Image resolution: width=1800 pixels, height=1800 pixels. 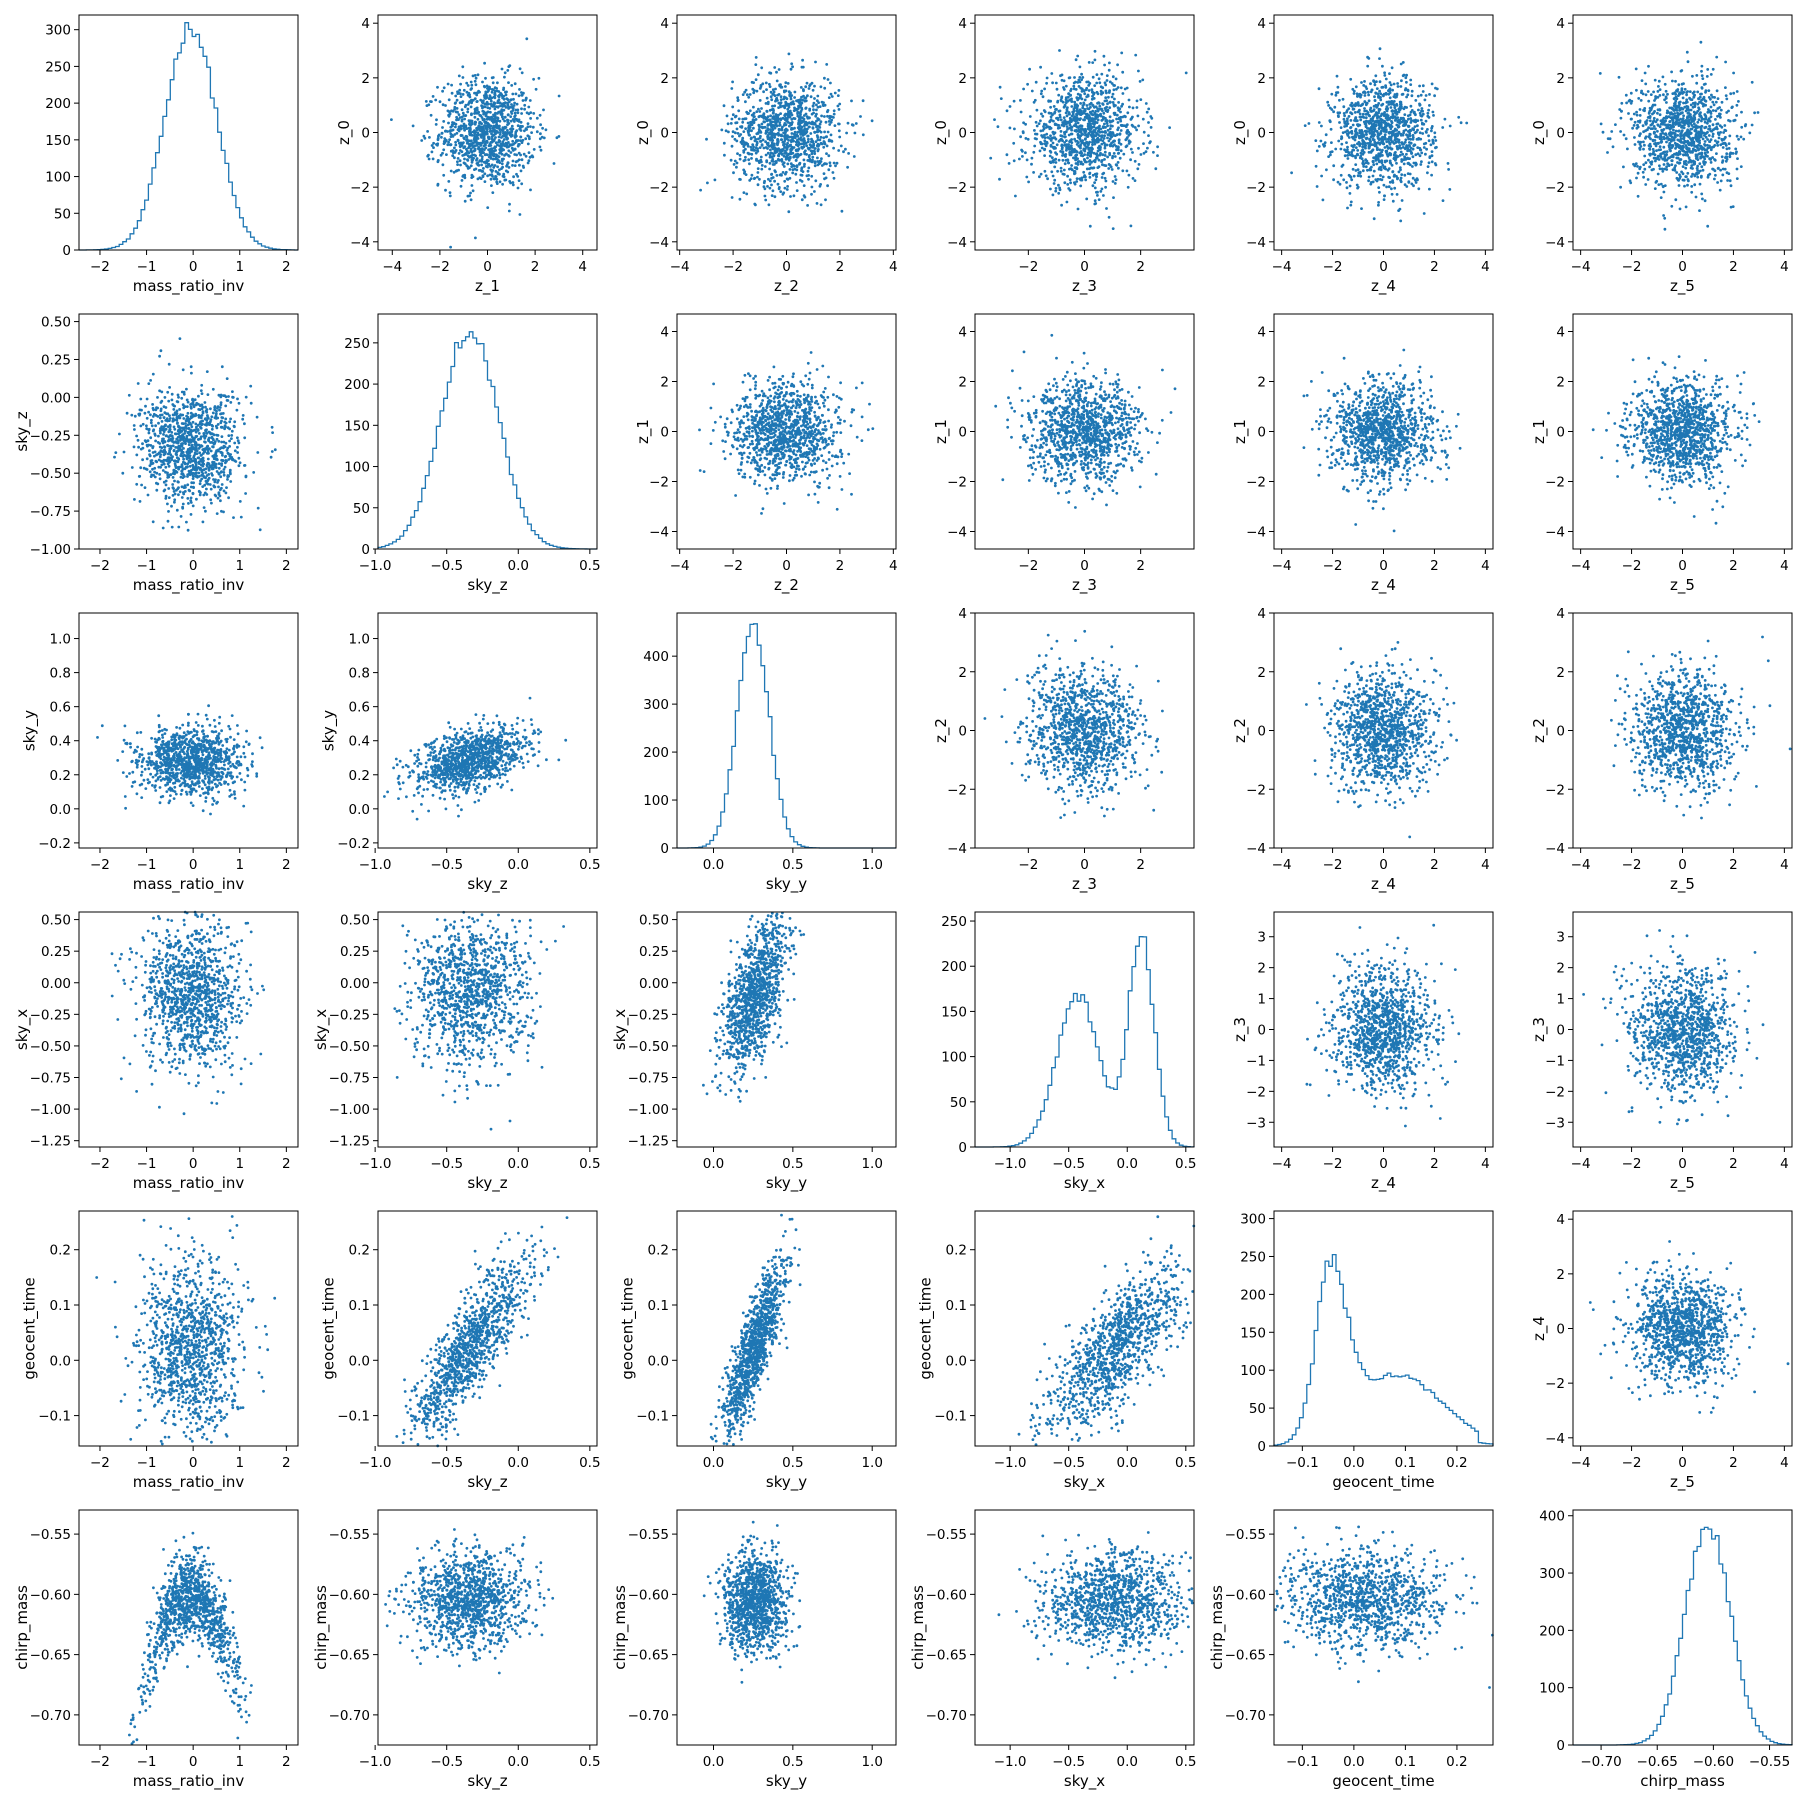 I want to click on y-tick-label: 300, so click(x=58, y=31).